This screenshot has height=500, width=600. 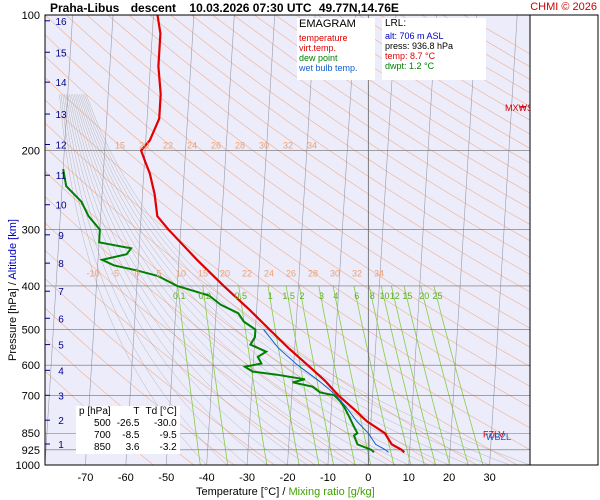 I want to click on iso-label: 5, so click(x=158, y=273).